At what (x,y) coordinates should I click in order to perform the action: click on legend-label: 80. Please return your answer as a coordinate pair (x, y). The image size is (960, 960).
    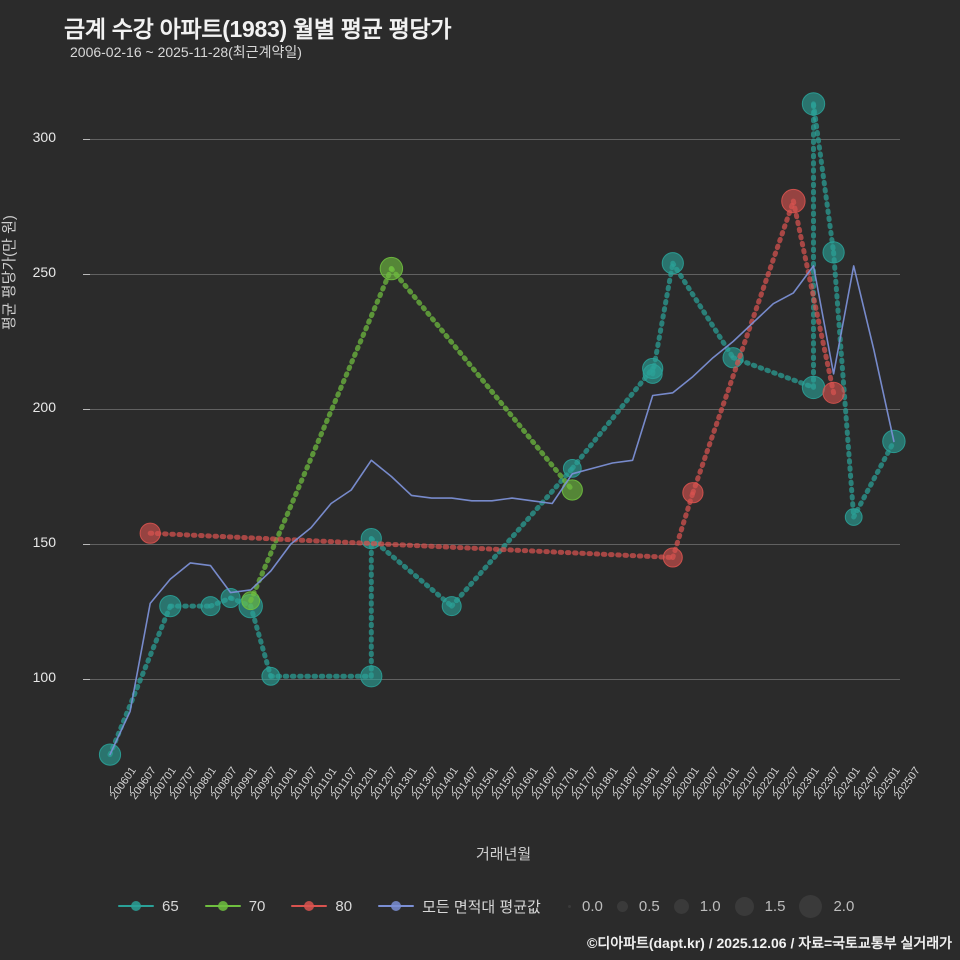
    Looking at the image, I should click on (344, 906).